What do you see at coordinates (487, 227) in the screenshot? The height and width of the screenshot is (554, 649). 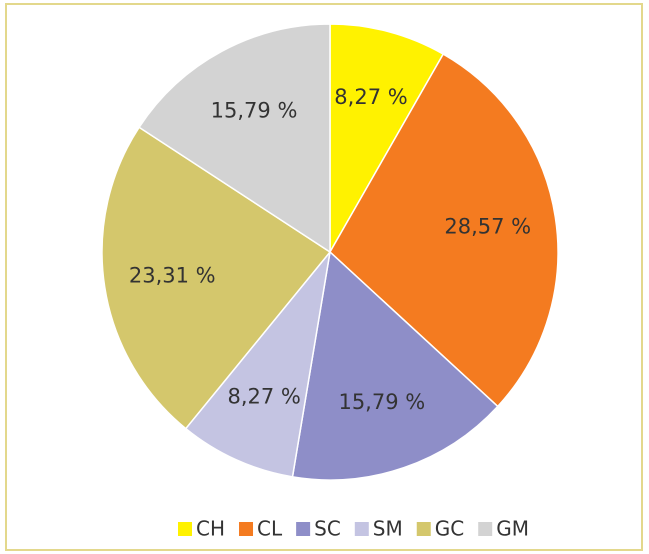 I see `data-label: 28,57 %` at bounding box center [487, 227].